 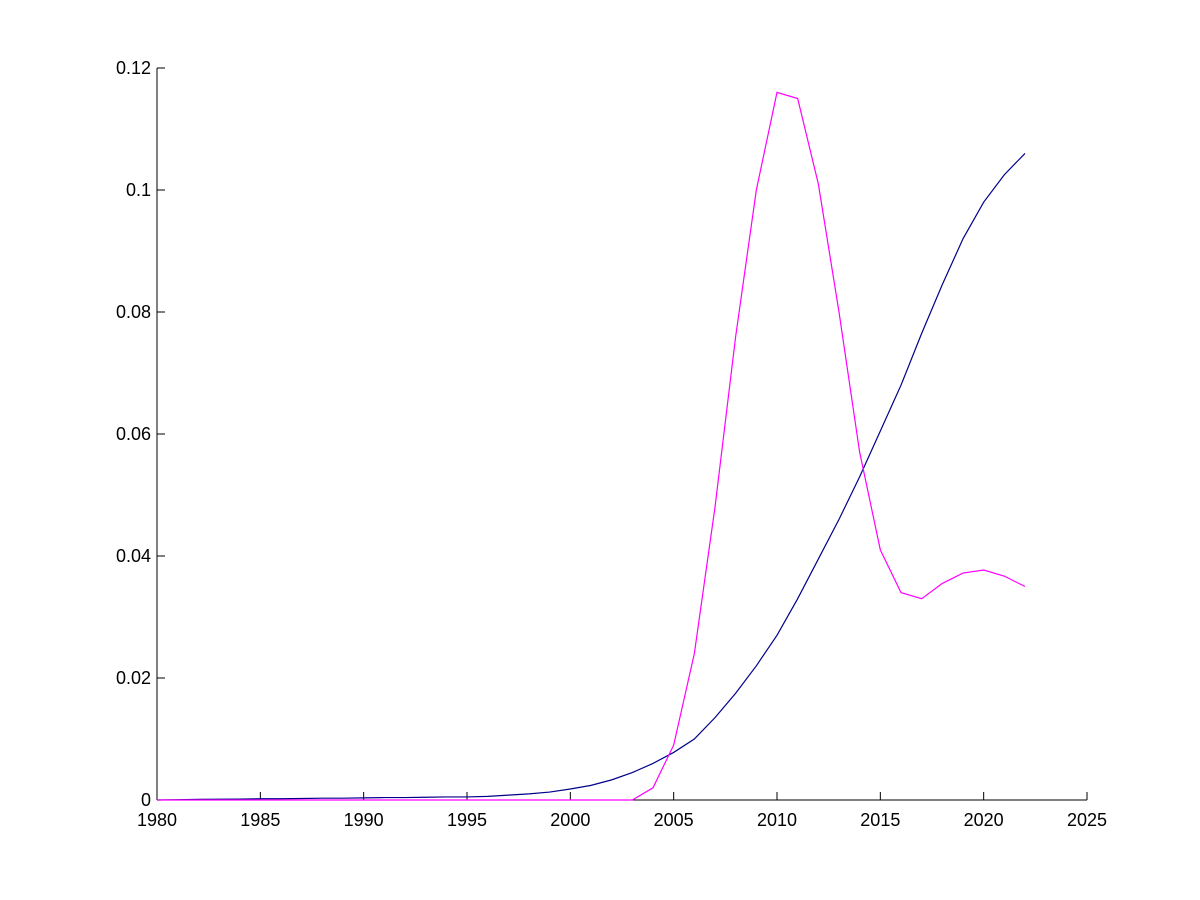 I want to click on y-tick-label: 0, so click(x=146, y=800).